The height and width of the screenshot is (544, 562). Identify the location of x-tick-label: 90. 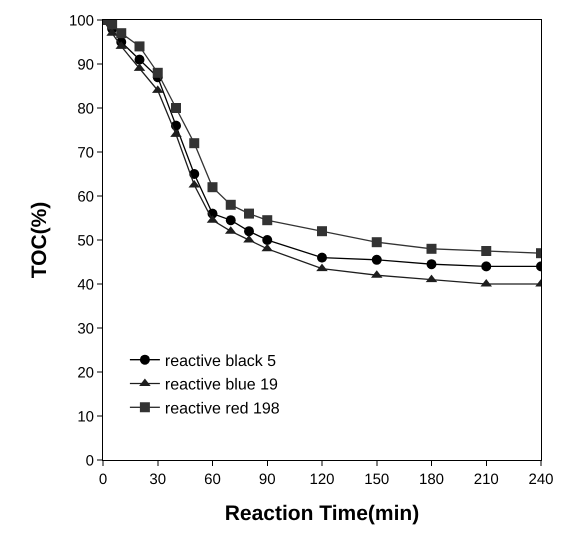
(267, 479).